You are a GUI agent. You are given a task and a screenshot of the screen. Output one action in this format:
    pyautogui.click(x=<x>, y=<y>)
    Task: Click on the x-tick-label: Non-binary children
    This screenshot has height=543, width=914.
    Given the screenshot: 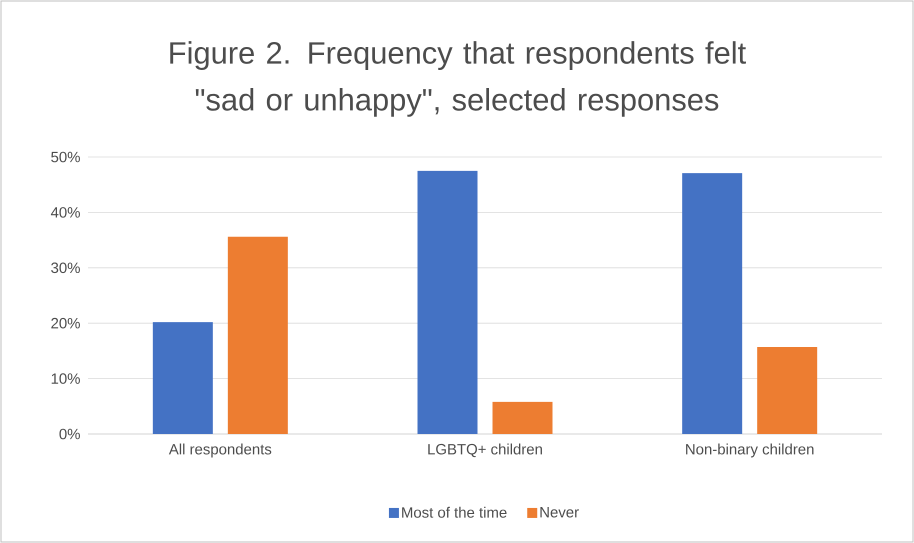 What is the action you would take?
    pyautogui.click(x=750, y=451)
    